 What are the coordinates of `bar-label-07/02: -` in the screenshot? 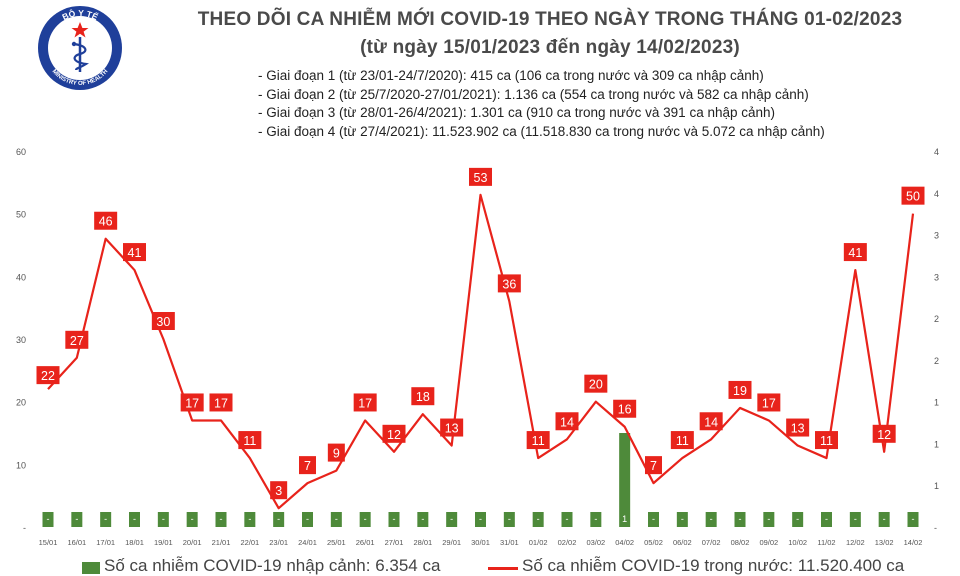 It's located at (711, 519).